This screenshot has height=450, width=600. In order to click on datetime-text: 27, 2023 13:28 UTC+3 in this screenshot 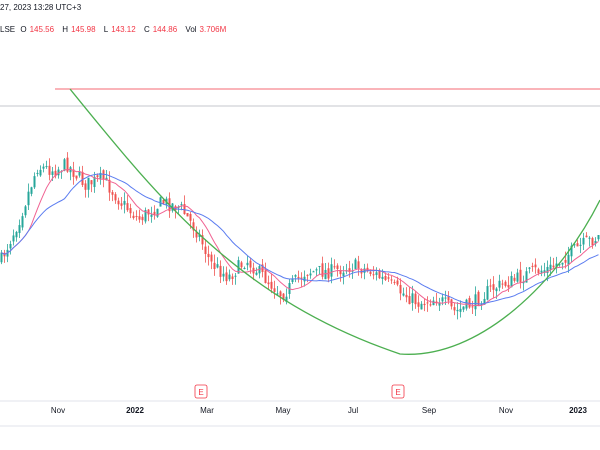, I will do `click(41, 7)`.